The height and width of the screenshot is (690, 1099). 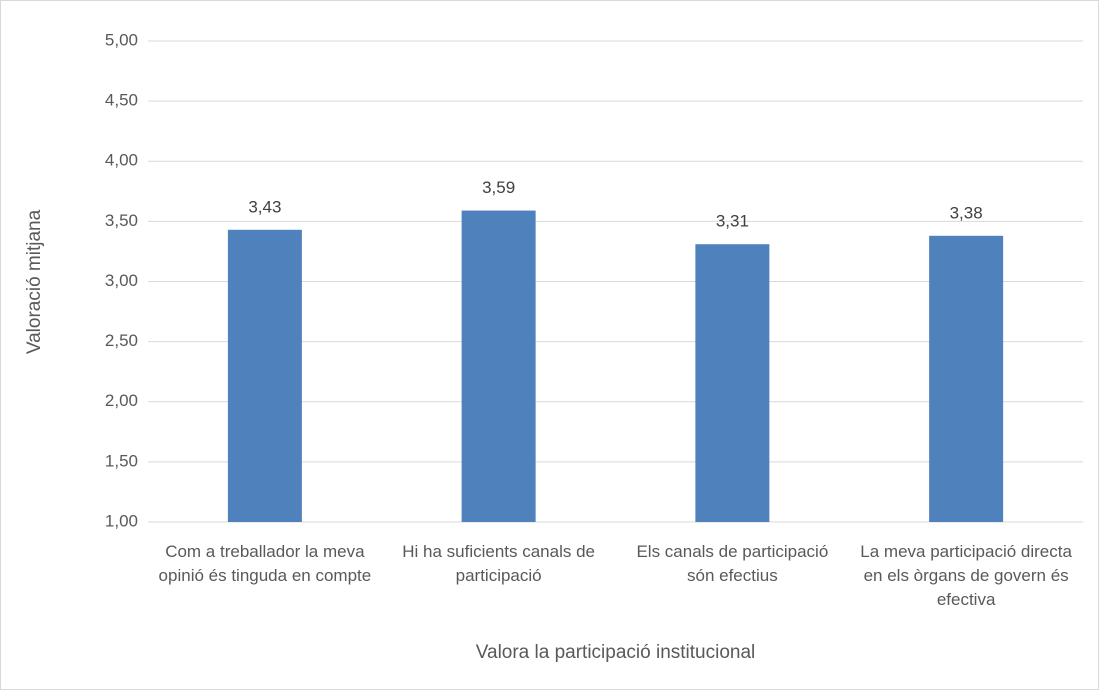 I want to click on y-tick-label: 4,50, so click(x=121, y=100).